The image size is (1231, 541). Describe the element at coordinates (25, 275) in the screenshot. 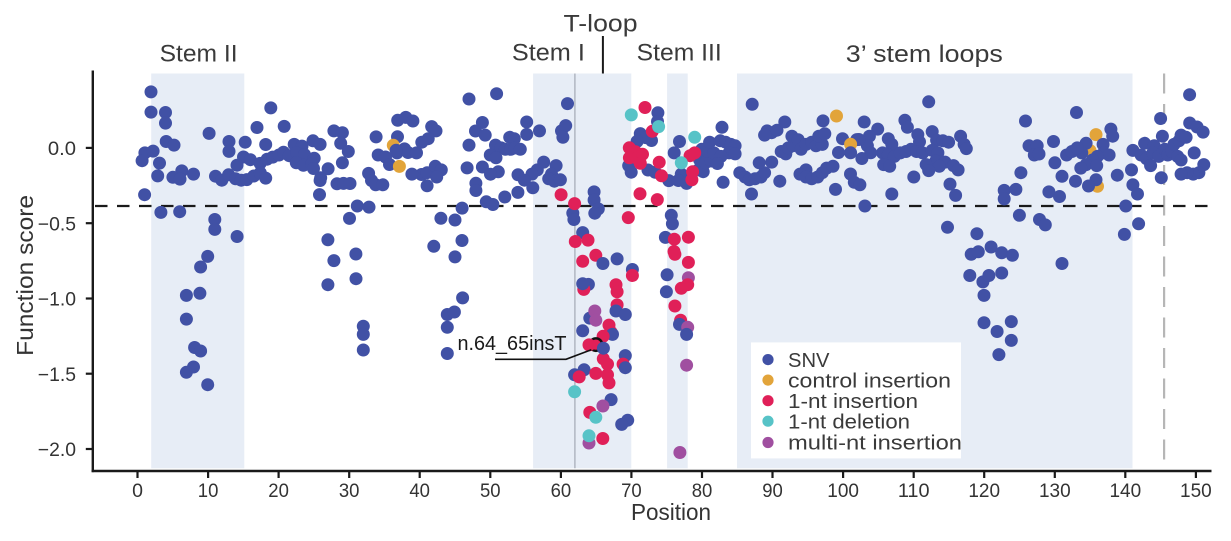

I see `svg-text: Function score` at that location.